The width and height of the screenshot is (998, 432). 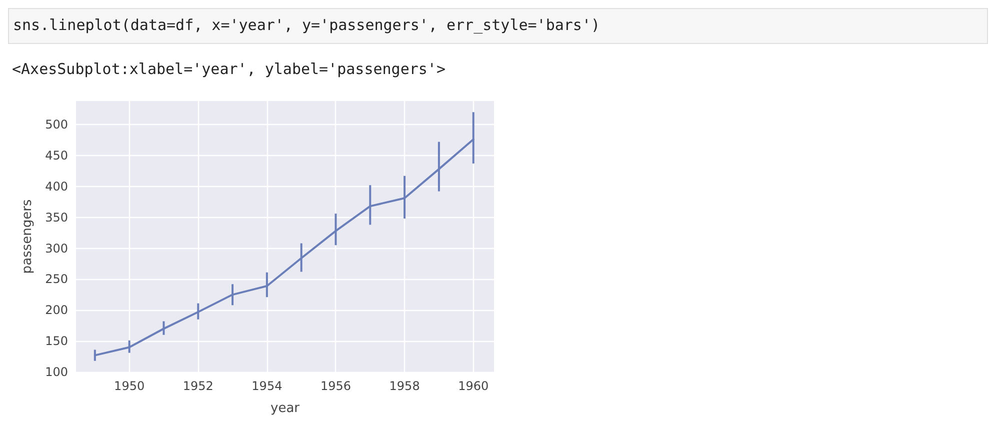 I want to click on x-tick-label: 1952, so click(x=198, y=386).